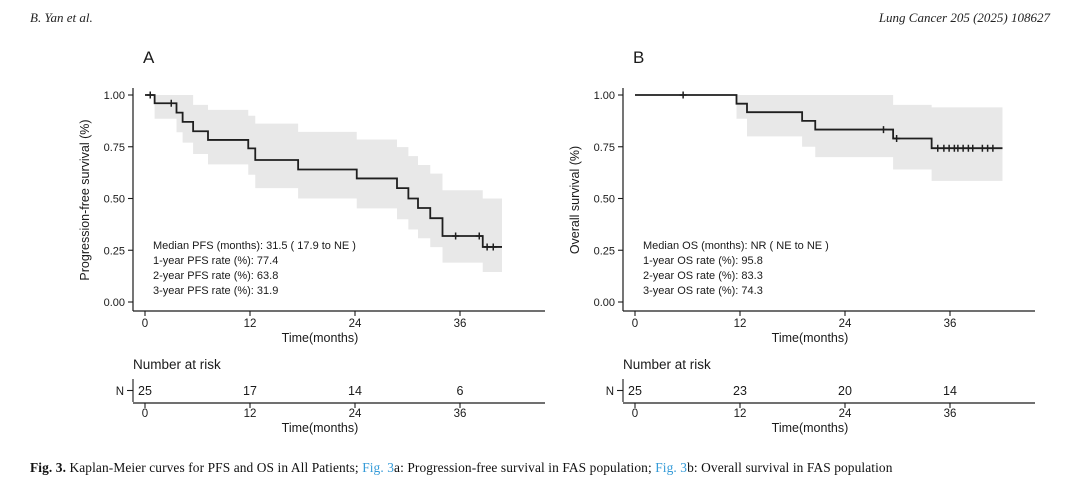  Describe the element at coordinates (736, 246) in the screenshot. I see `stat-annotation-line: Median OS (months): NR ( NE to NE )` at that location.